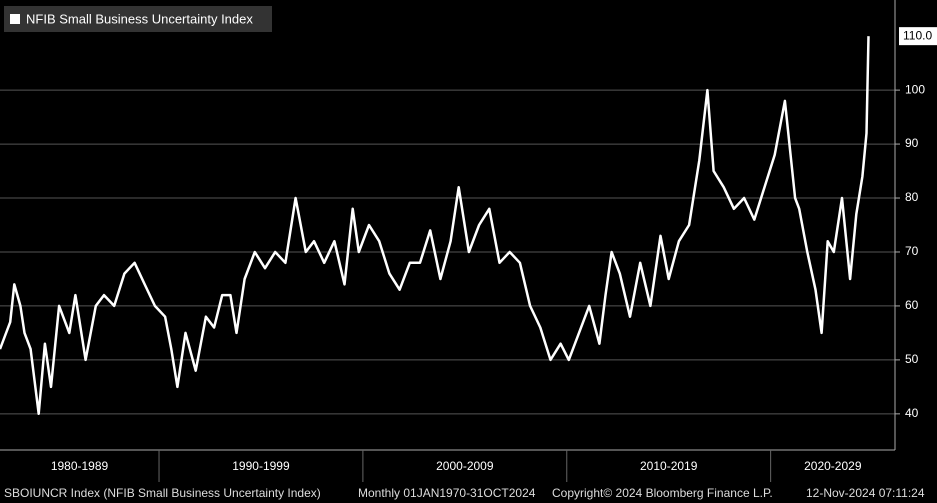 The width and height of the screenshot is (937, 503). What do you see at coordinates (912, 197) in the screenshot?
I see `y-tick-label: 80` at bounding box center [912, 197].